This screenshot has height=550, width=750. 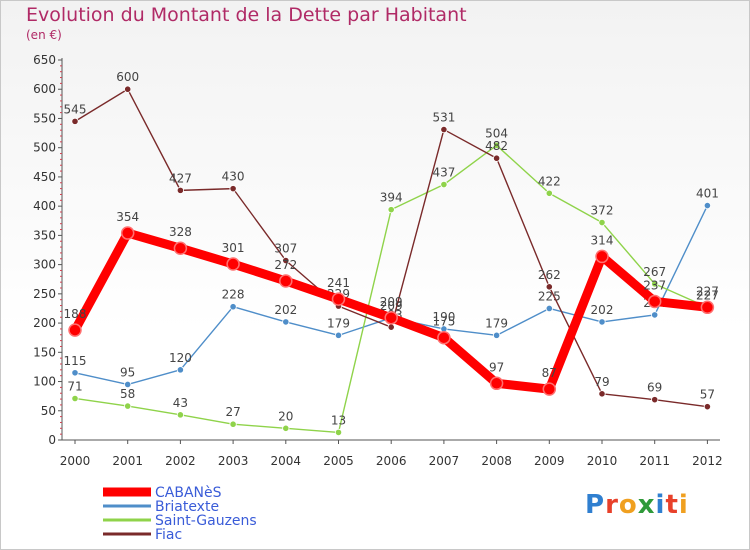 What do you see at coordinates (187, 507) in the screenshot?
I see `legend-label: Briatexte` at bounding box center [187, 507].